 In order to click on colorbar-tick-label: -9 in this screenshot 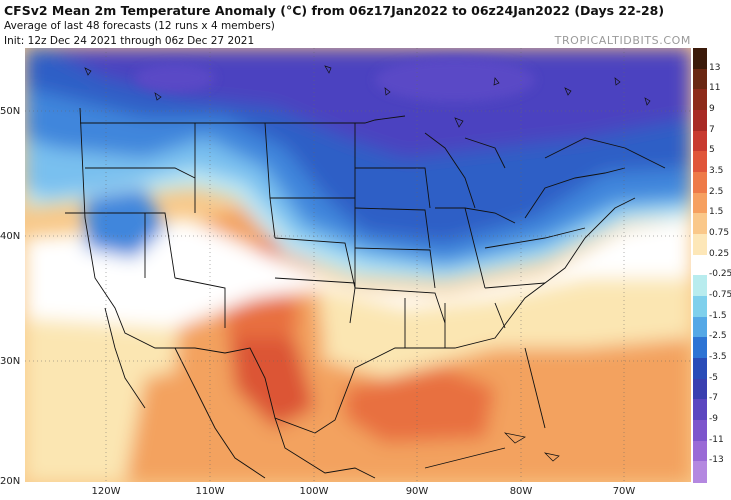, I will do `click(713, 419)`.